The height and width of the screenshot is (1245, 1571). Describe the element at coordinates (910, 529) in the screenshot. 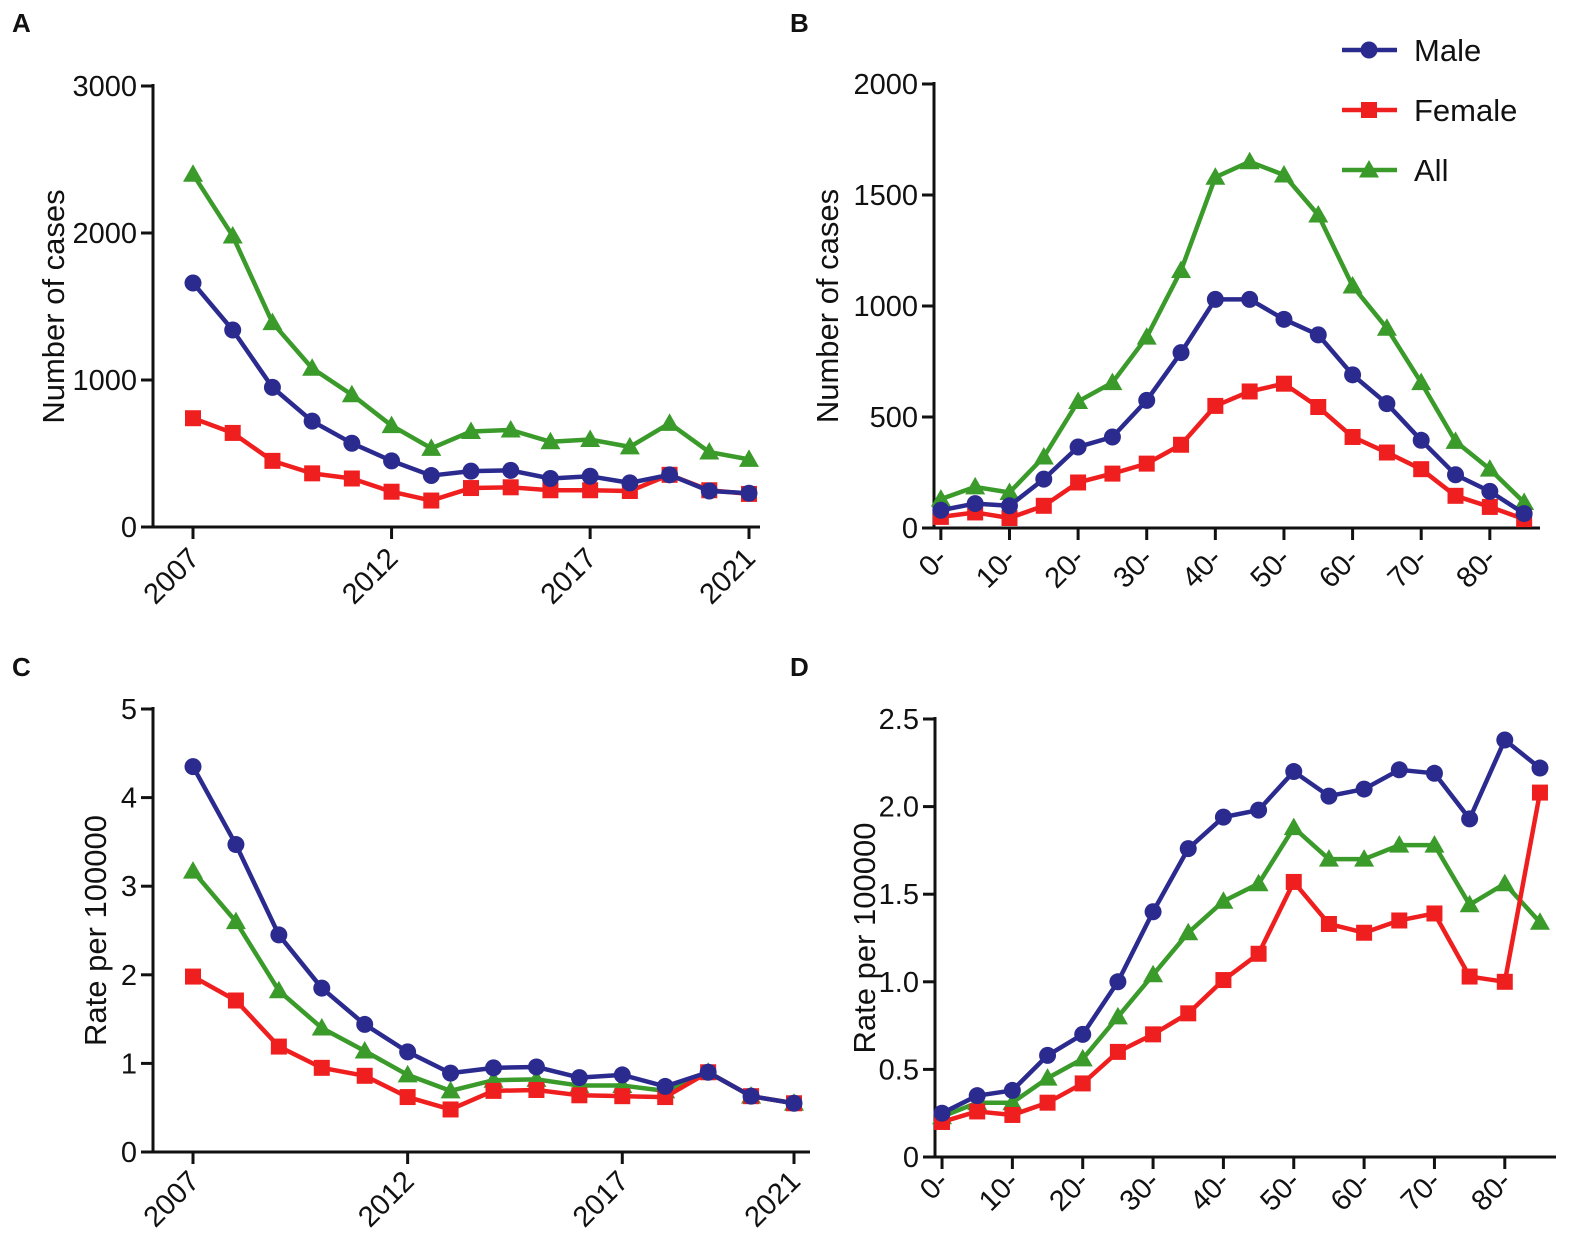

I see `y-tick-label: 0` at that location.